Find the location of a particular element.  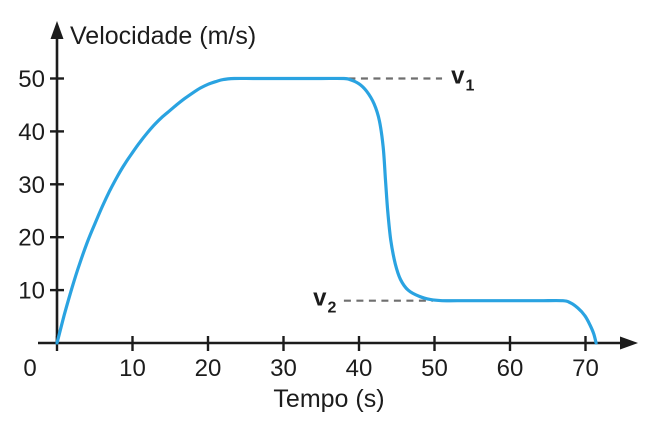

y-tick-label: 10 is located at coordinates (31, 291).